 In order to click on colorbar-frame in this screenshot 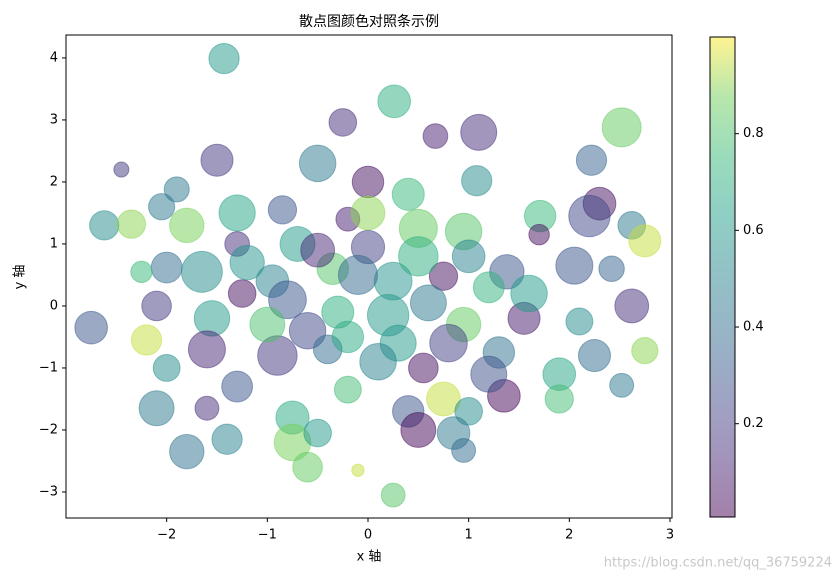, I will do `click(722, 277)`.